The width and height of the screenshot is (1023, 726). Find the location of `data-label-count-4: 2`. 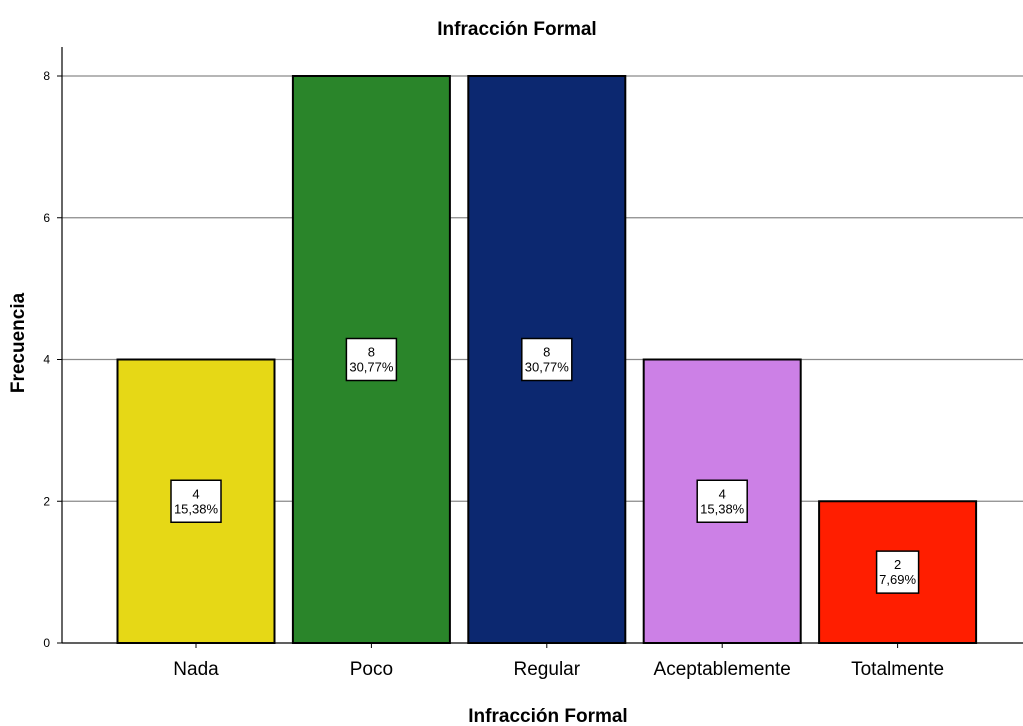

data-label-count-4: 2 is located at coordinates (897, 564).